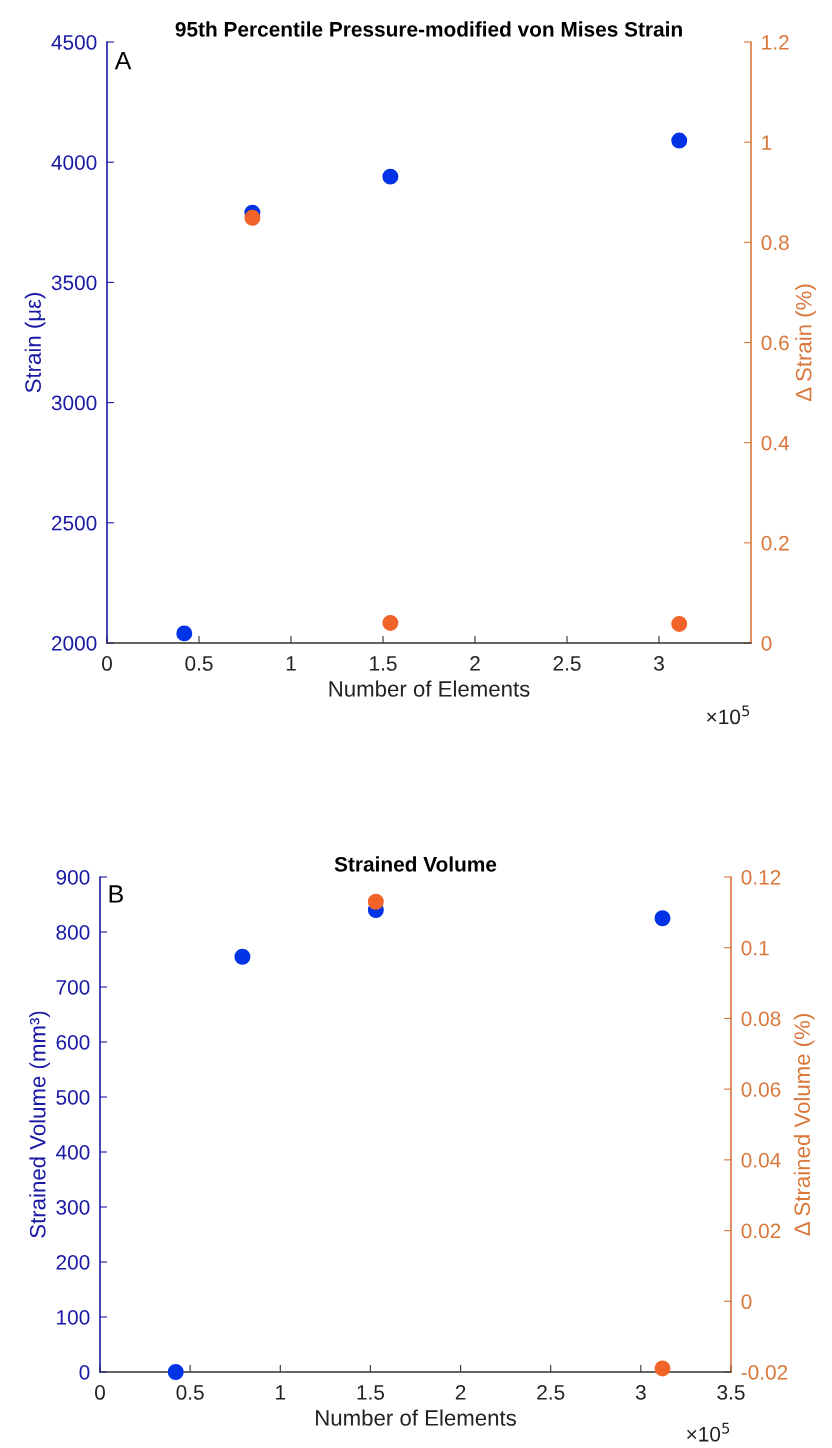 The image size is (832, 1448). What do you see at coordinates (74, 523) in the screenshot?
I see `y-tick-label: 2500` at bounding box center [74, 523].